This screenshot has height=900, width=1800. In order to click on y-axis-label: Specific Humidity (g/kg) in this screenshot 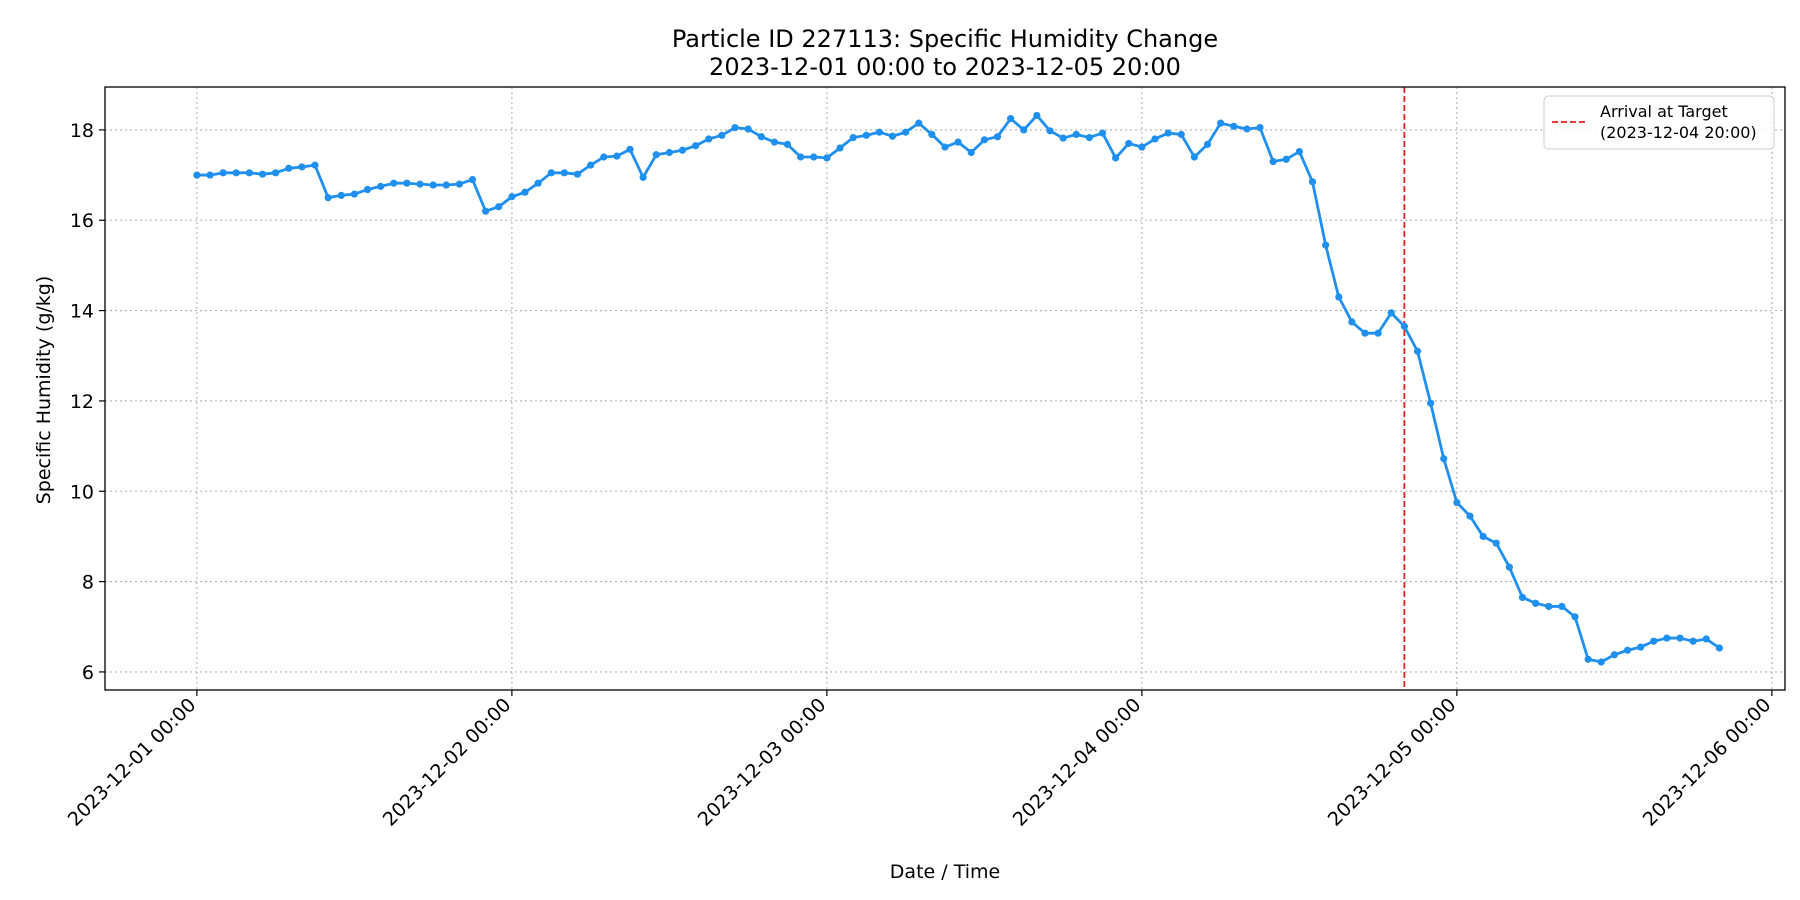, I will do `click(44, 390)`.